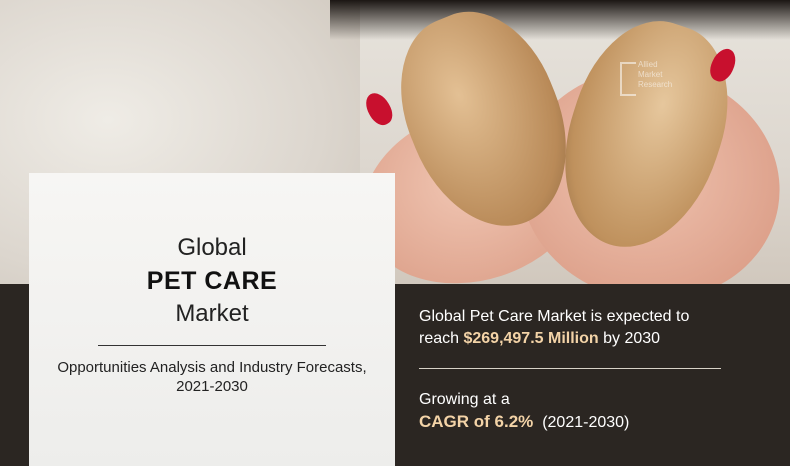 This screenshot has width=790, height=466. I want to click on cagr-period: (2021-2030), so click(586, 422).